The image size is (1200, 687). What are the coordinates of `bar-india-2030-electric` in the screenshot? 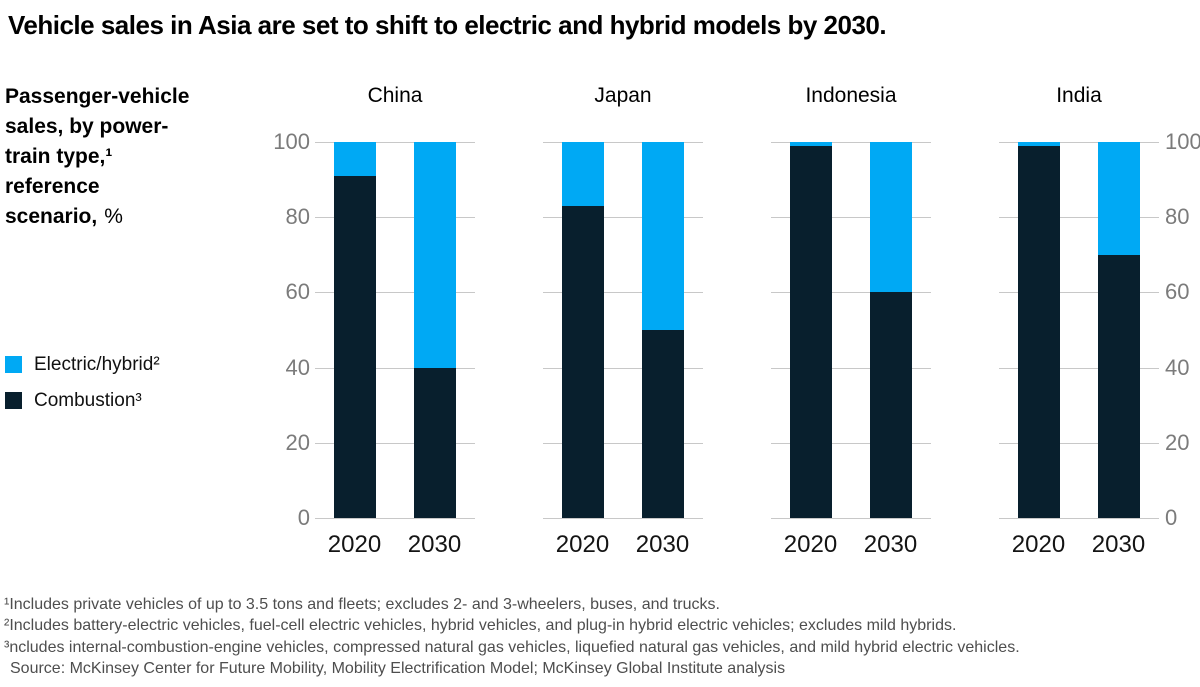 It's located at (1118, 198).